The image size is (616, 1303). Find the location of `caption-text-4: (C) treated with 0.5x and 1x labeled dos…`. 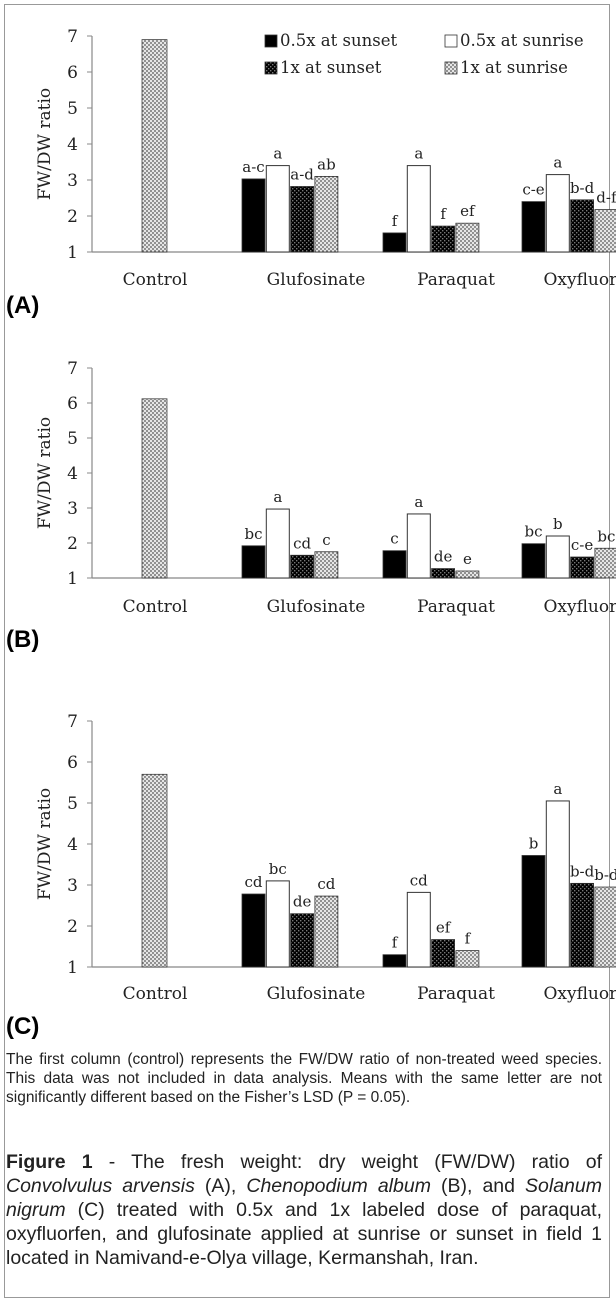

caption-text-4: (C) treated with 0.5x and 1x labeled dos… is located at coordinates (304, 1234).